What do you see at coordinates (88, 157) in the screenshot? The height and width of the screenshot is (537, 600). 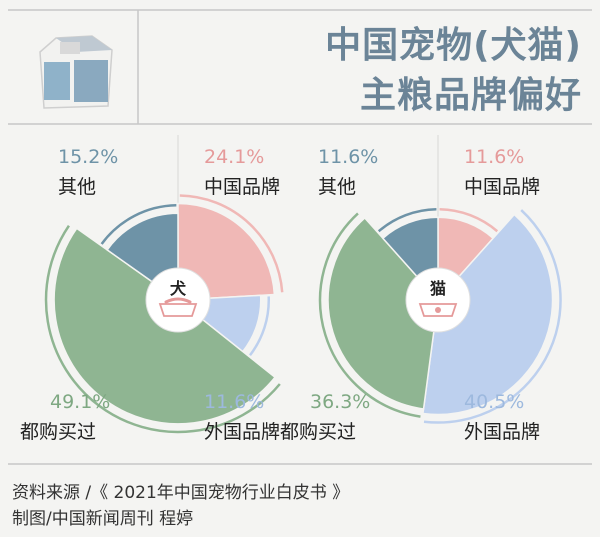 I see `dog-pct-label-3: 15.2%` at bounding box center [88, 157].